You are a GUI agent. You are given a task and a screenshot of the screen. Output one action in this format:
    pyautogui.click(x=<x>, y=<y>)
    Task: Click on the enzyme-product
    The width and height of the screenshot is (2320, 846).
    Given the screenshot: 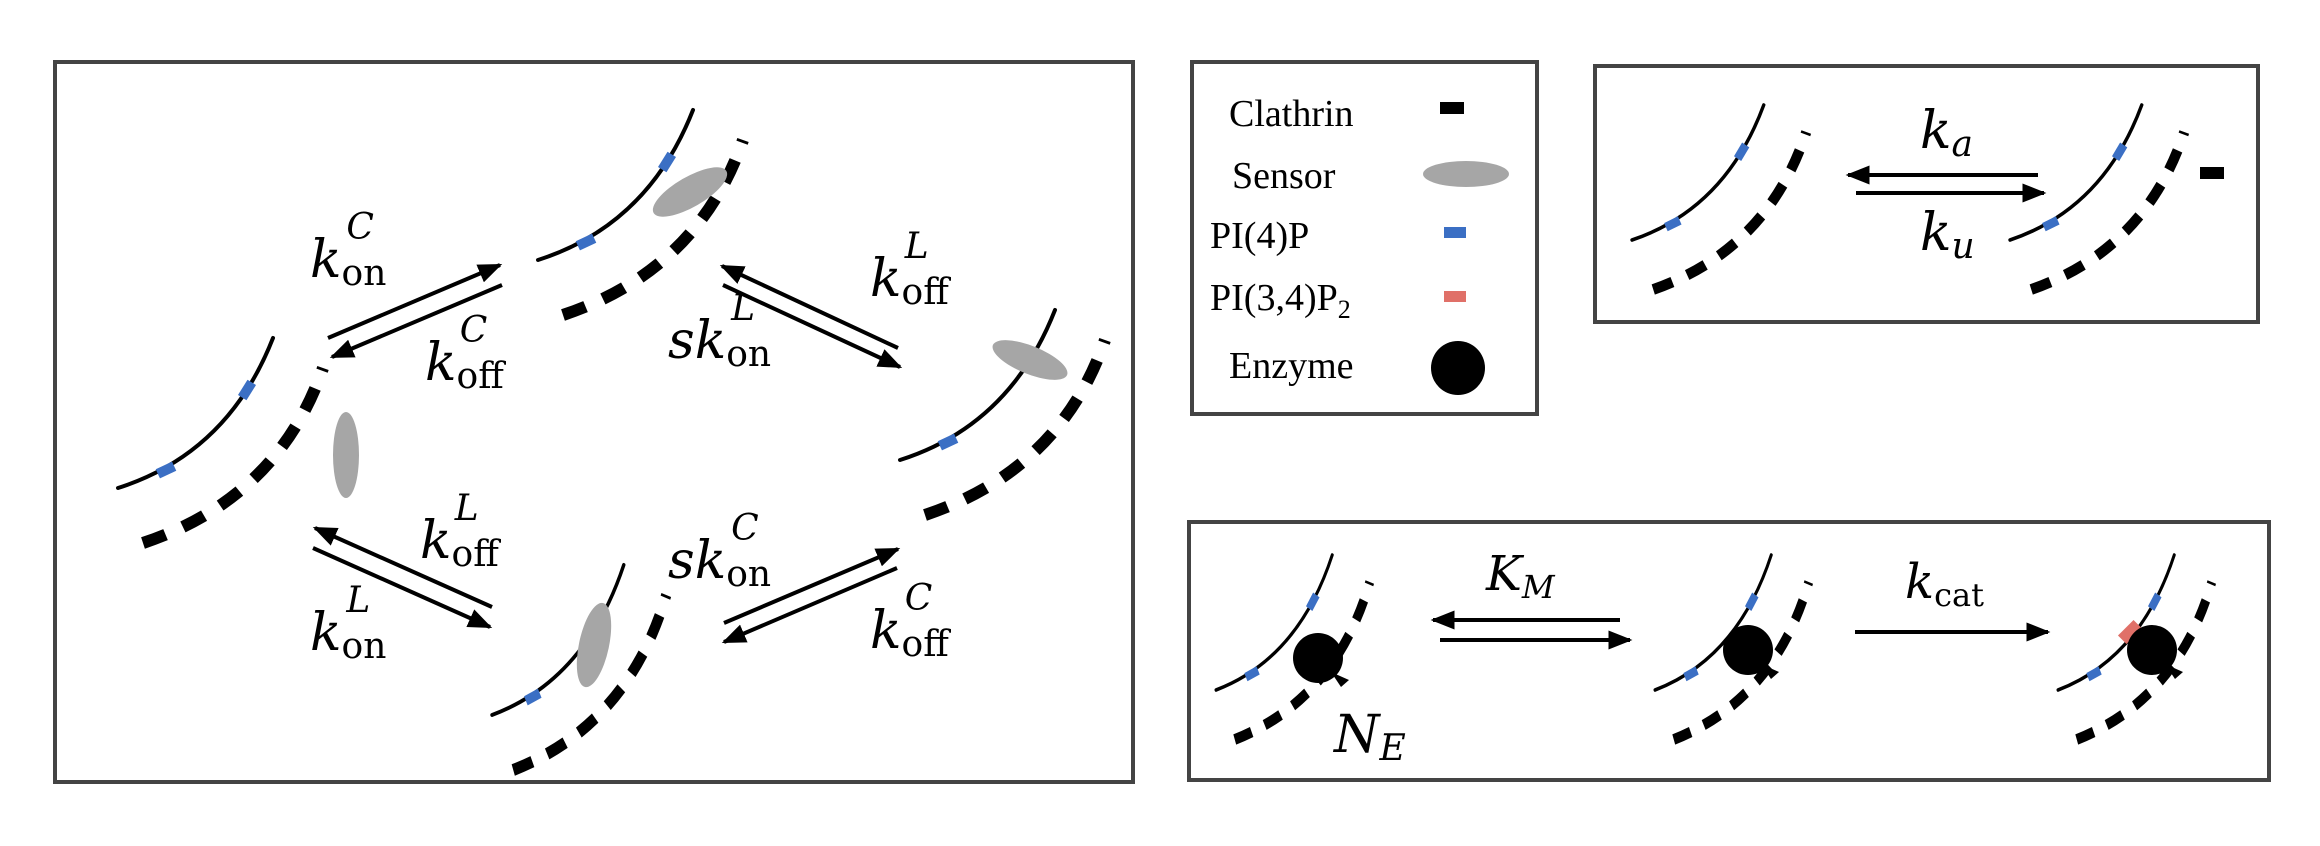 What is the action you would take?
    pyautogui.click(x=2155, y=652)
    